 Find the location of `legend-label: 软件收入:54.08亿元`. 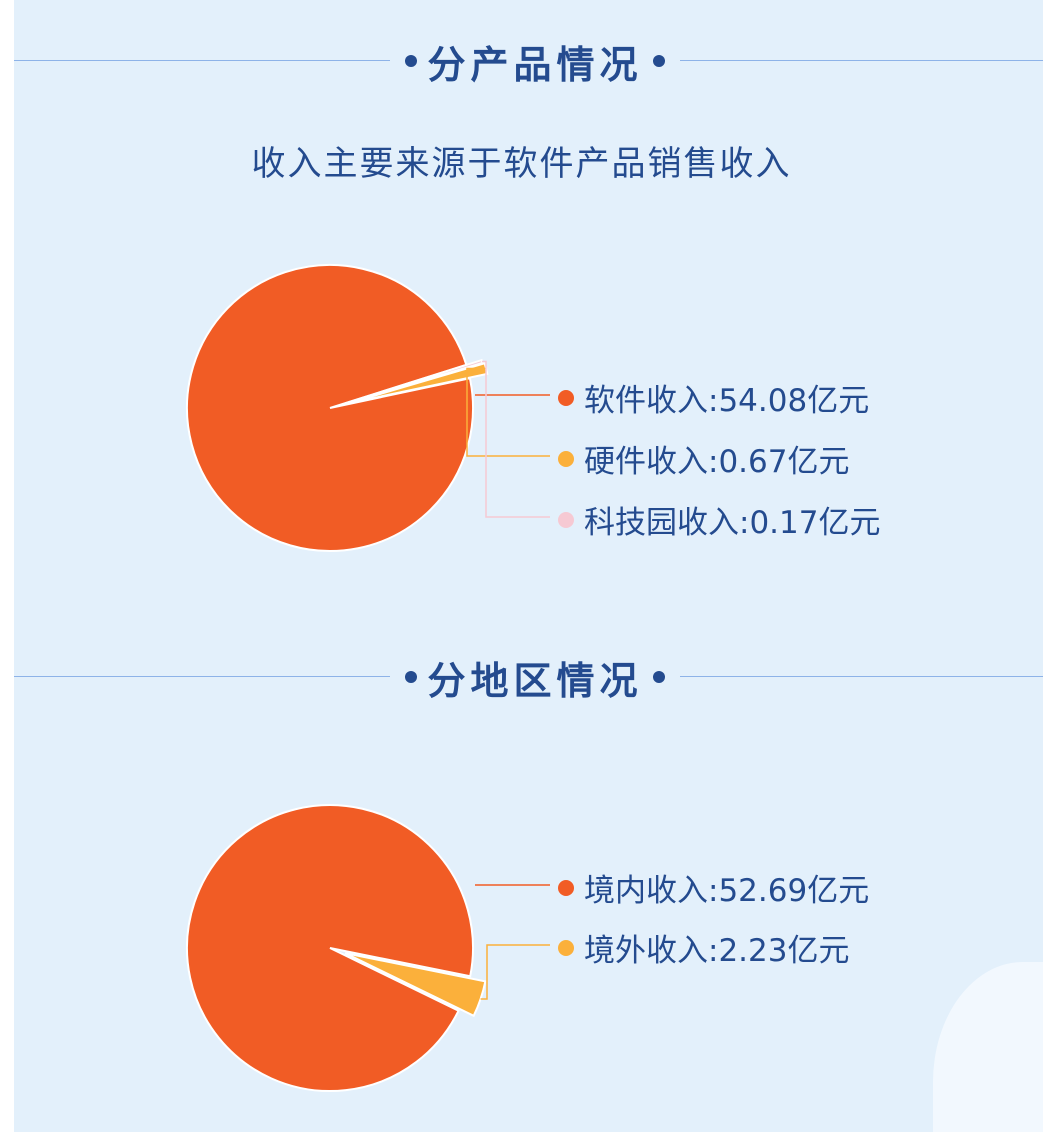

legend-label: 软件收入:54.08亿元 is located at coordinates (727, 401).